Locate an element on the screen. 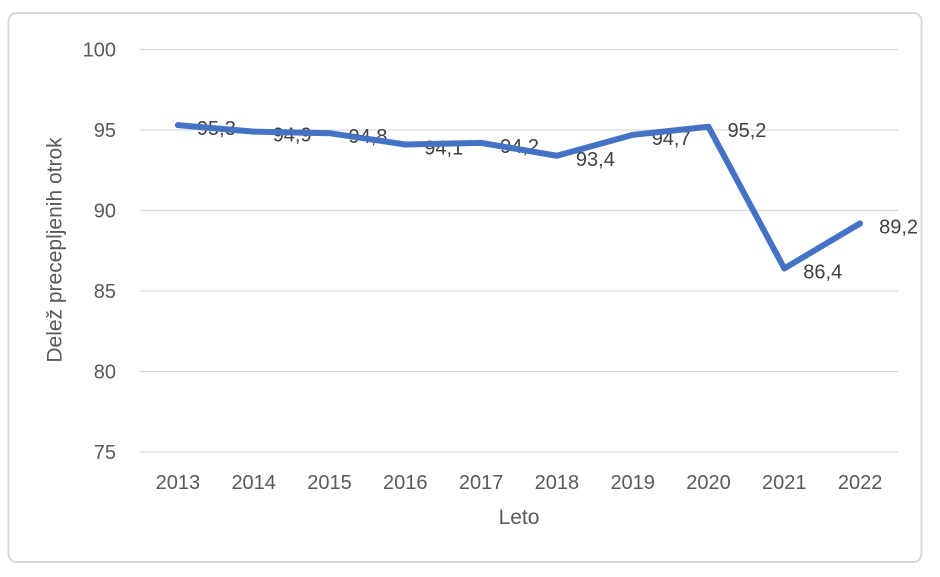 The image size is (940, 577). x-tick-label: 2022 is located at coordinates (860, 483).